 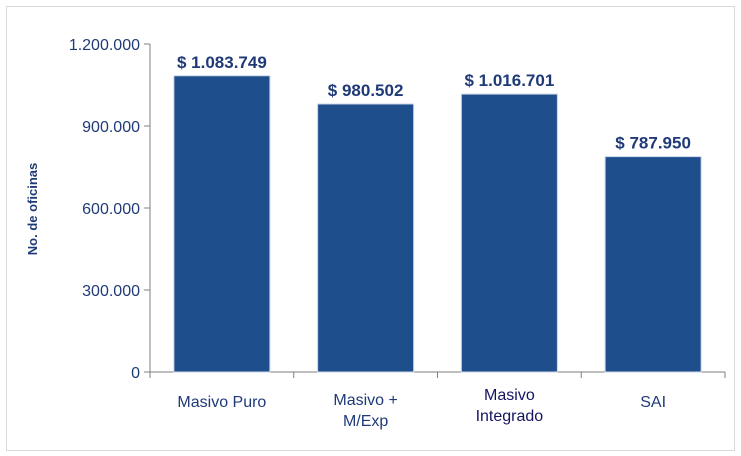 I want to click on data-label: $ 980.502, so click(x=366, y=90).